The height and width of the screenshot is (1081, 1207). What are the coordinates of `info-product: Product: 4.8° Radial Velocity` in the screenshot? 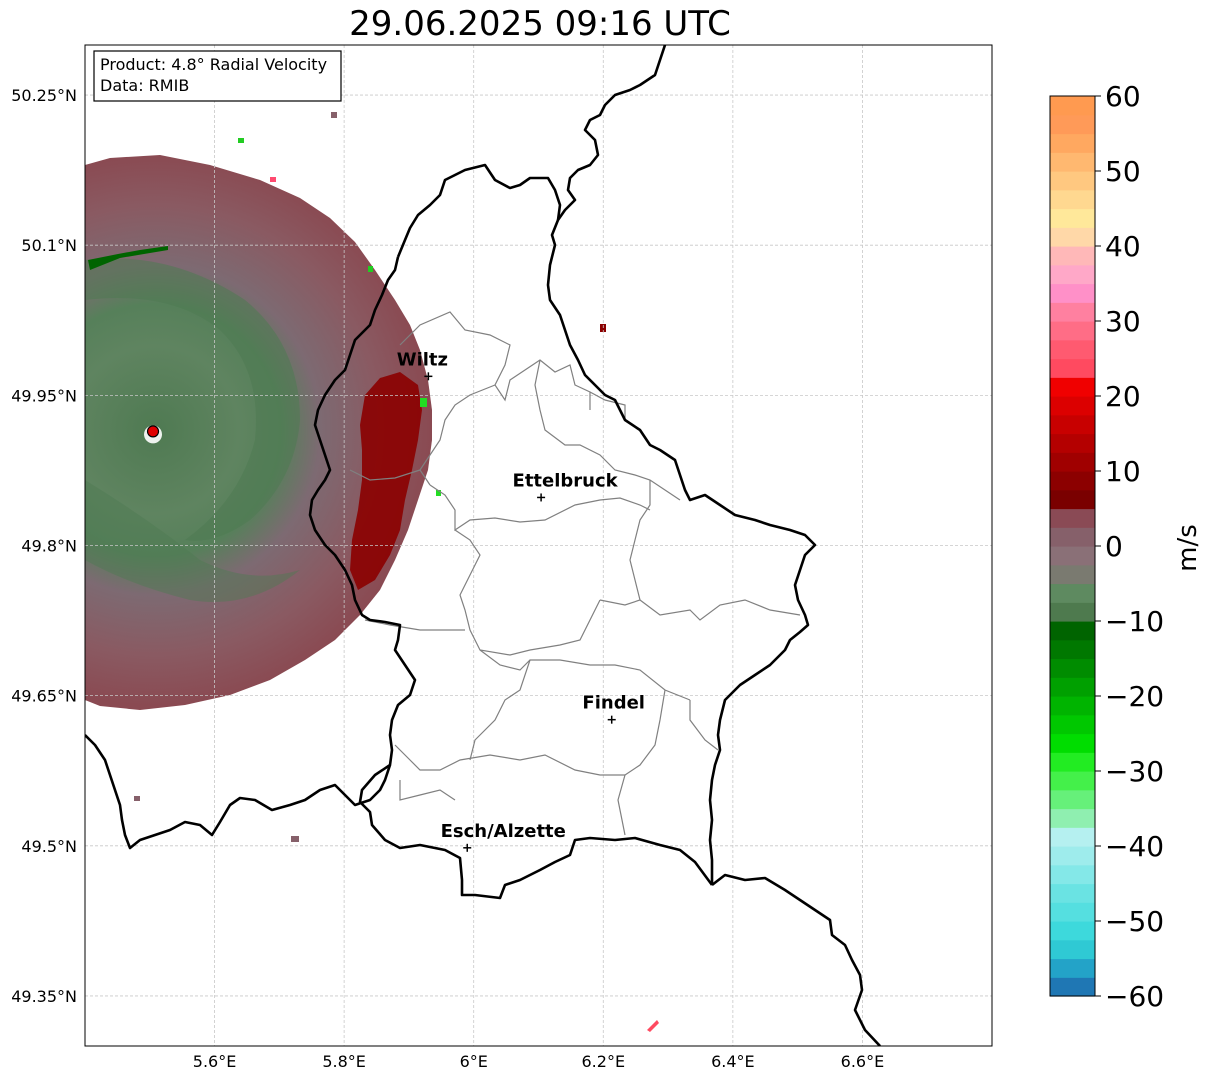 It's located at (213, 64).